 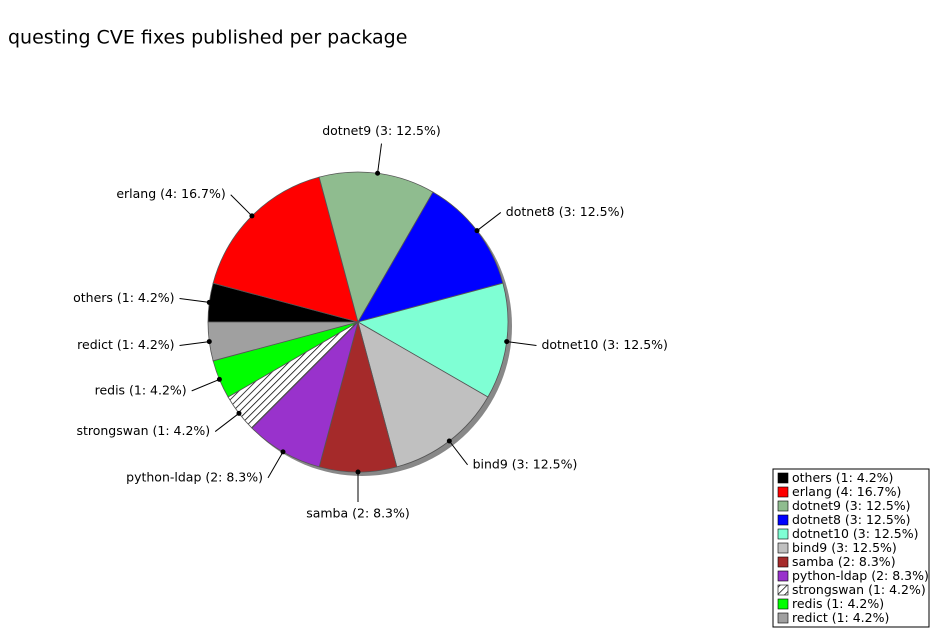 What do you see at coordinates (381, 130) in the screenshot?
I see `slice-label: dotnet9 (3: 12.5%)` at bounding box center [381, 130].